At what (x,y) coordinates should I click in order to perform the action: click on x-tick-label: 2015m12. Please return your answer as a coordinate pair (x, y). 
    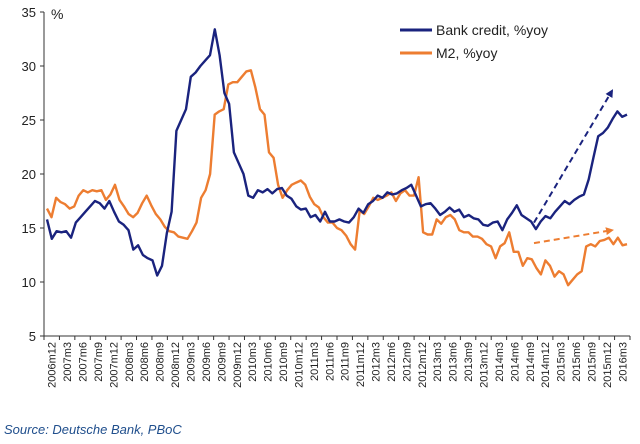
    Looking at the image, I should click on (608, 365).